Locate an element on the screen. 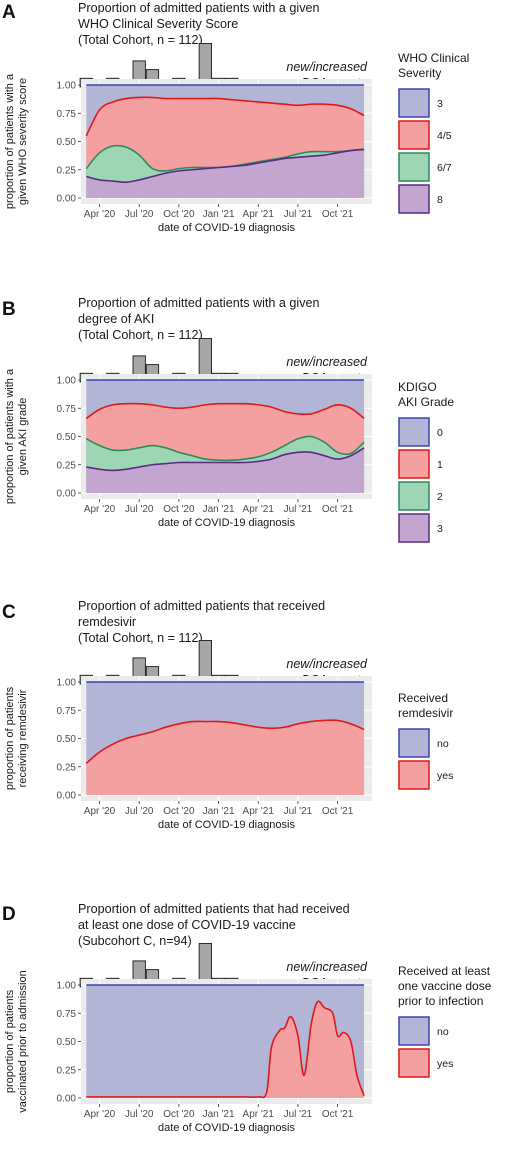 This screenshot has height=1164, width=505. panel-letter: C is located at coordinates (9, 612).